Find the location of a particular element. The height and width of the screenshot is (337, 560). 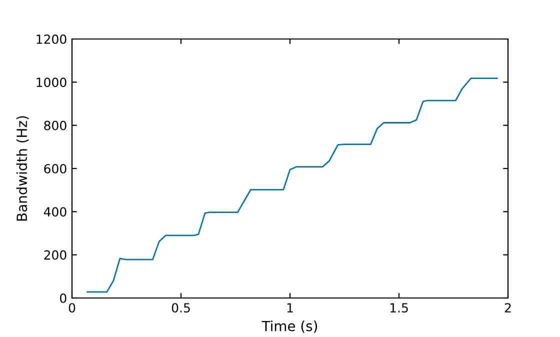

x-tick-label: 1.5 is located at coordinates (399, 308).